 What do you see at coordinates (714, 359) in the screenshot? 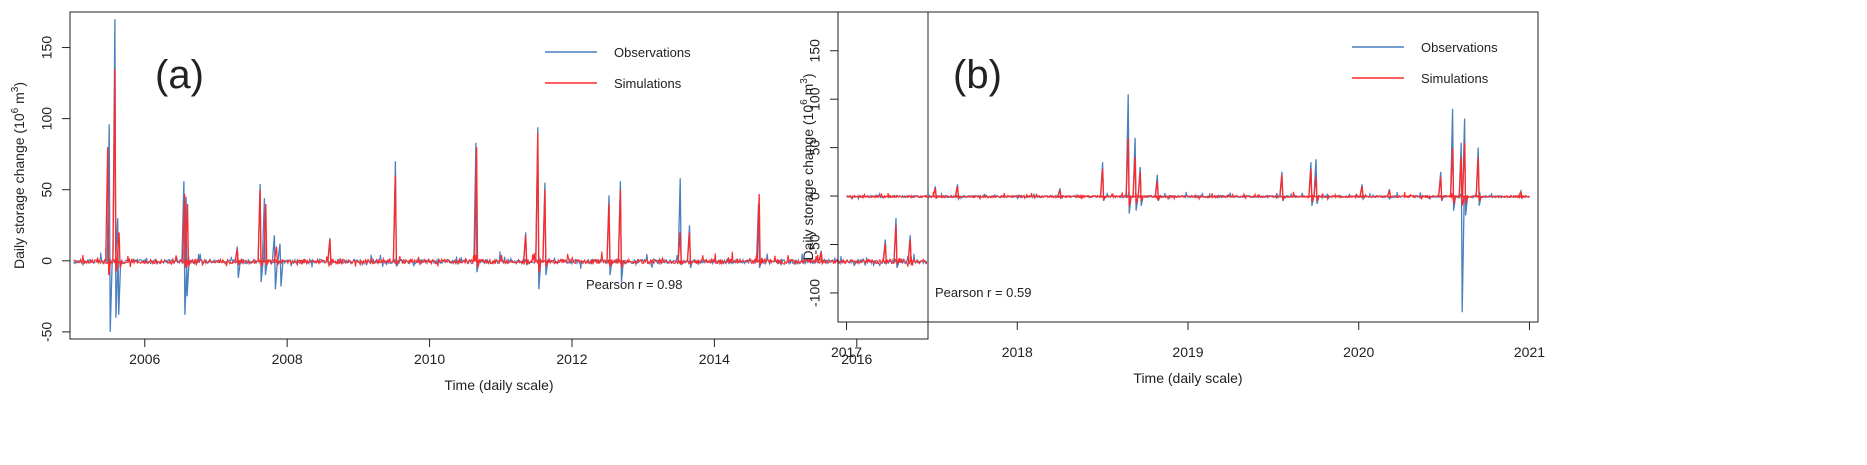
I see `x-tick-label: 2014` at bounding box center [714, 359].